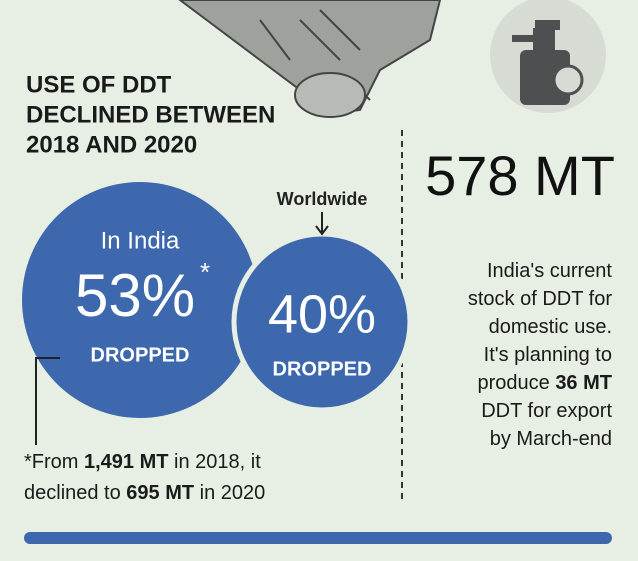 The image size is (638, 561). Describe the element at coordinates (140, 355) in the screenshot. I see `india-caption: DROPPED` at that location.